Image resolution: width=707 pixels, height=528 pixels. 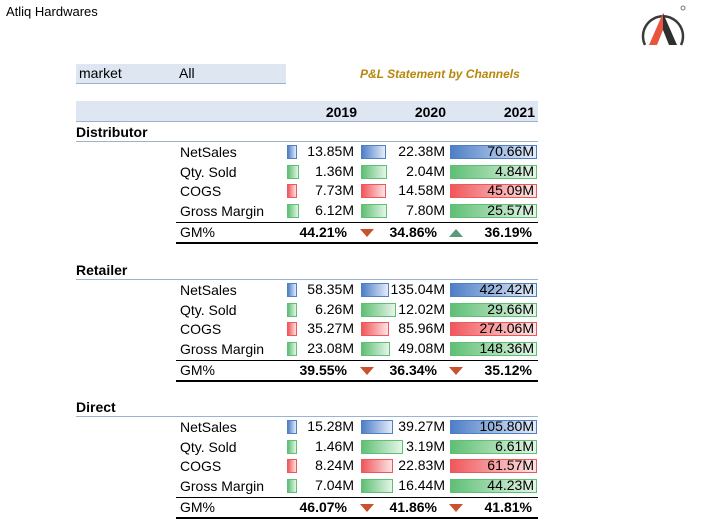 I want to click on metric-value: 12.02M, so click(x=421, y=308).